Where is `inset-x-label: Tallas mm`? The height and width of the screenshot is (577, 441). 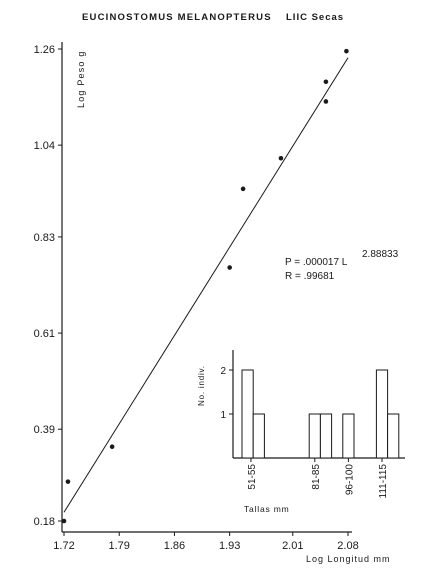 inset-x-label: Tallas mm is located at coordinates (266, 509).